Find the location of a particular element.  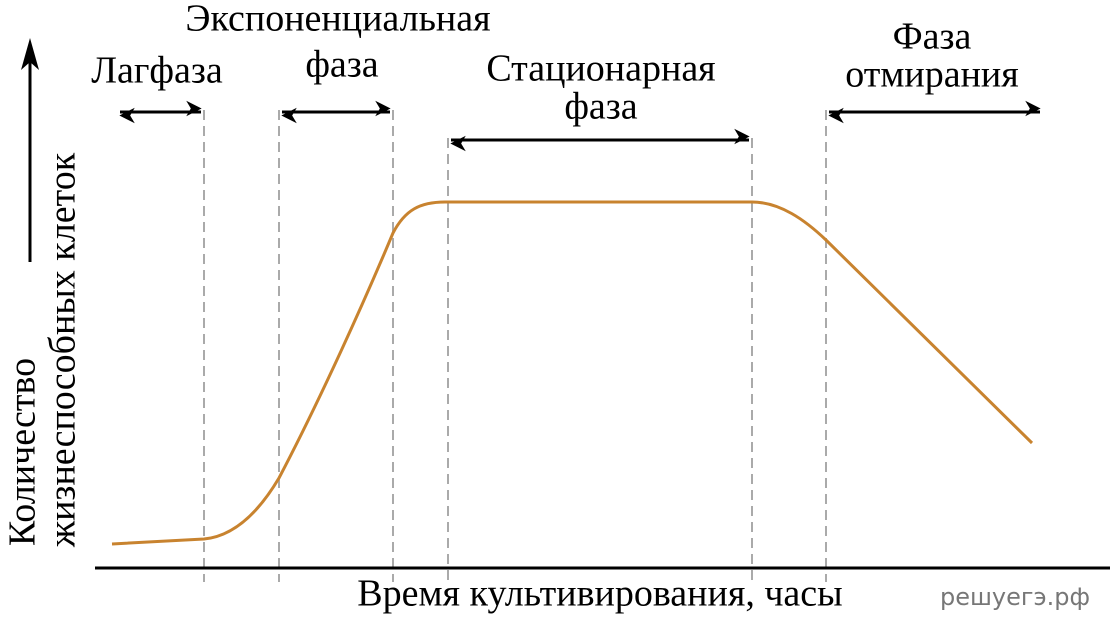

y-axis-arrow is located at coordinates (30, 150).